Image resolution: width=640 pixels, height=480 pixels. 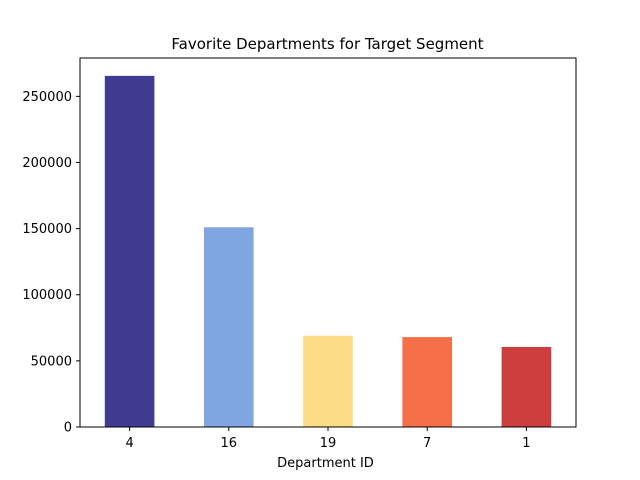 I want to click on y-tick-label: 250000, so click(x=47, y=97).